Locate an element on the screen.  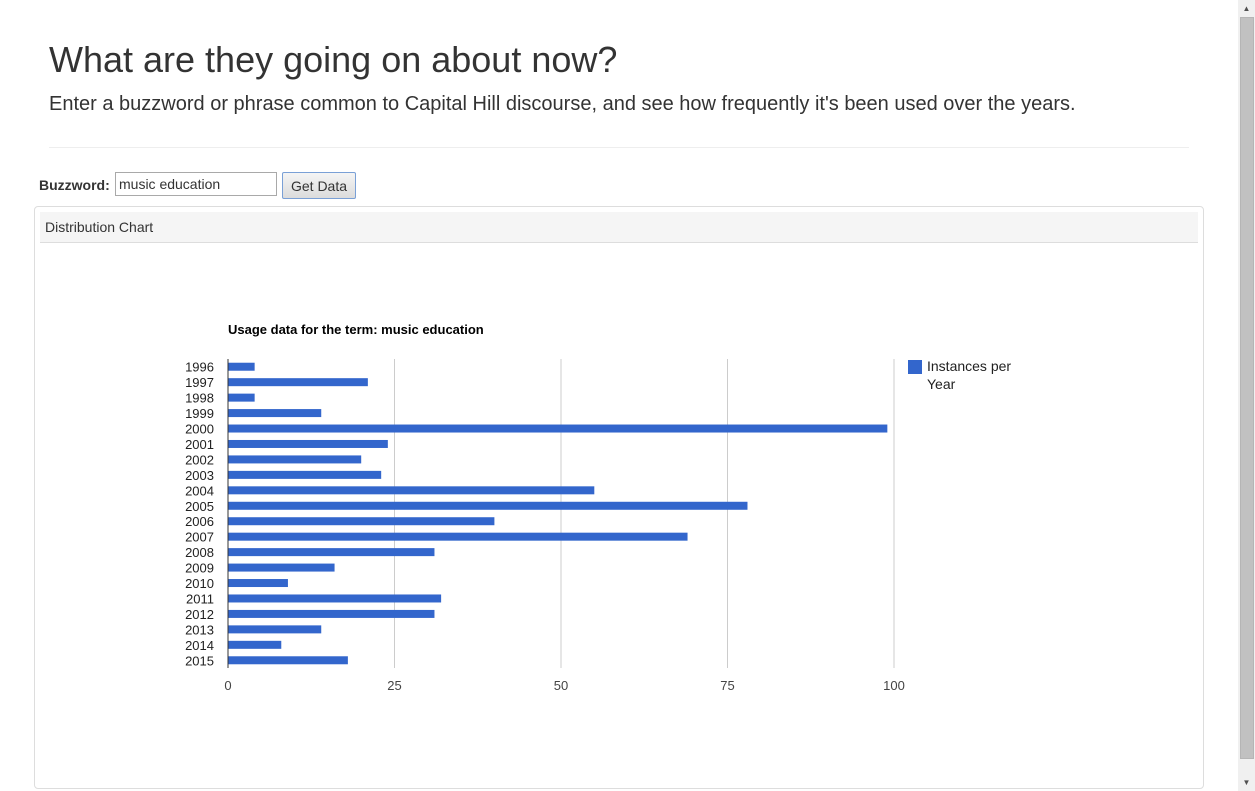
y-tick-label: 2003 is located at coordinates (199, 475).